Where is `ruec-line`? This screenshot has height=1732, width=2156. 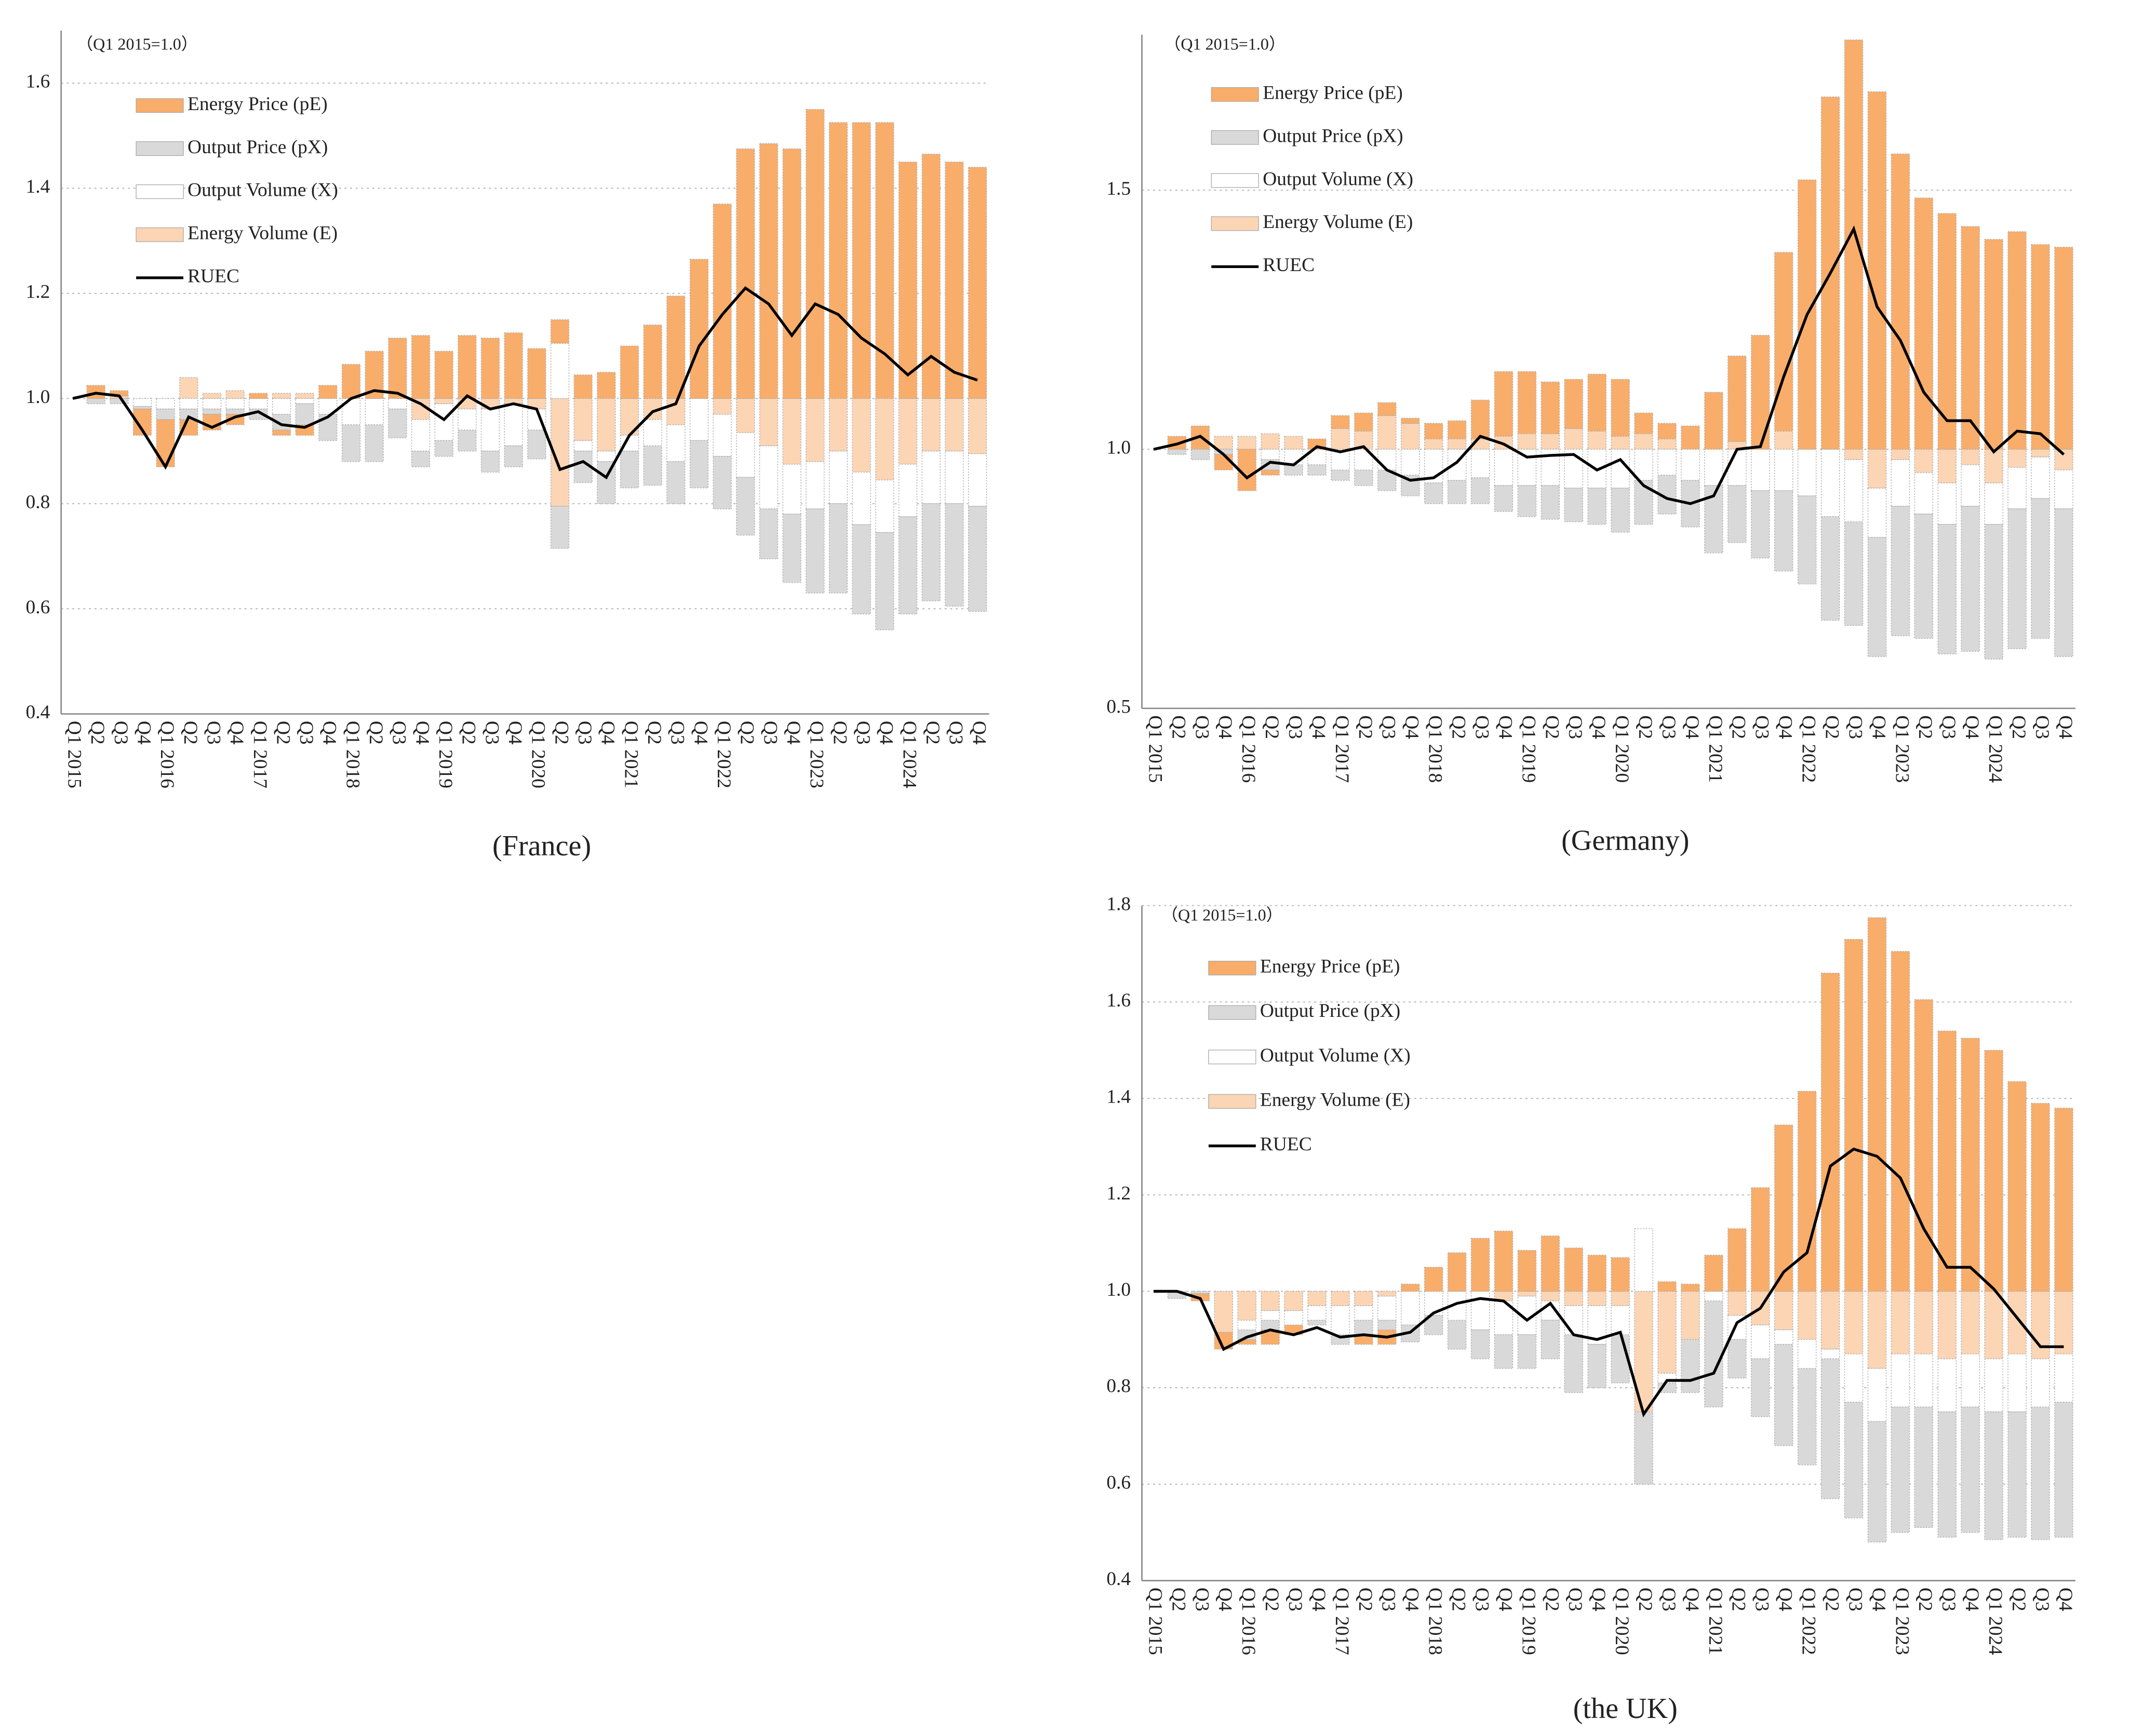
ruec-line is located at coordinates (1608, 1283).